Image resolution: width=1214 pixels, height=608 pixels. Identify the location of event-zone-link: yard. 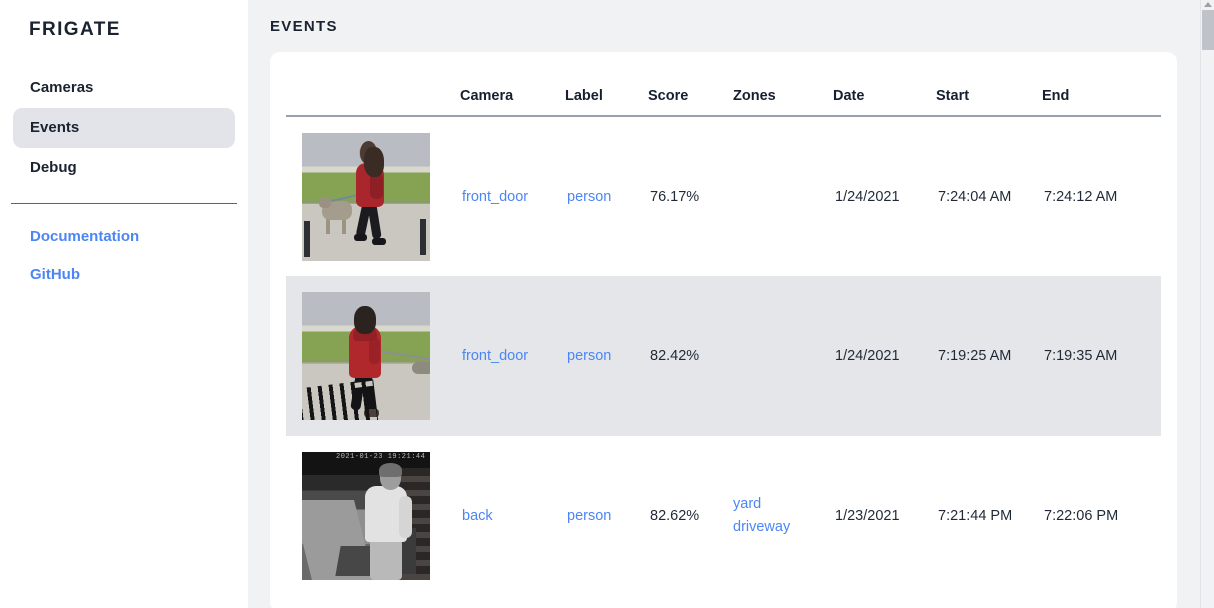
(747, 503).